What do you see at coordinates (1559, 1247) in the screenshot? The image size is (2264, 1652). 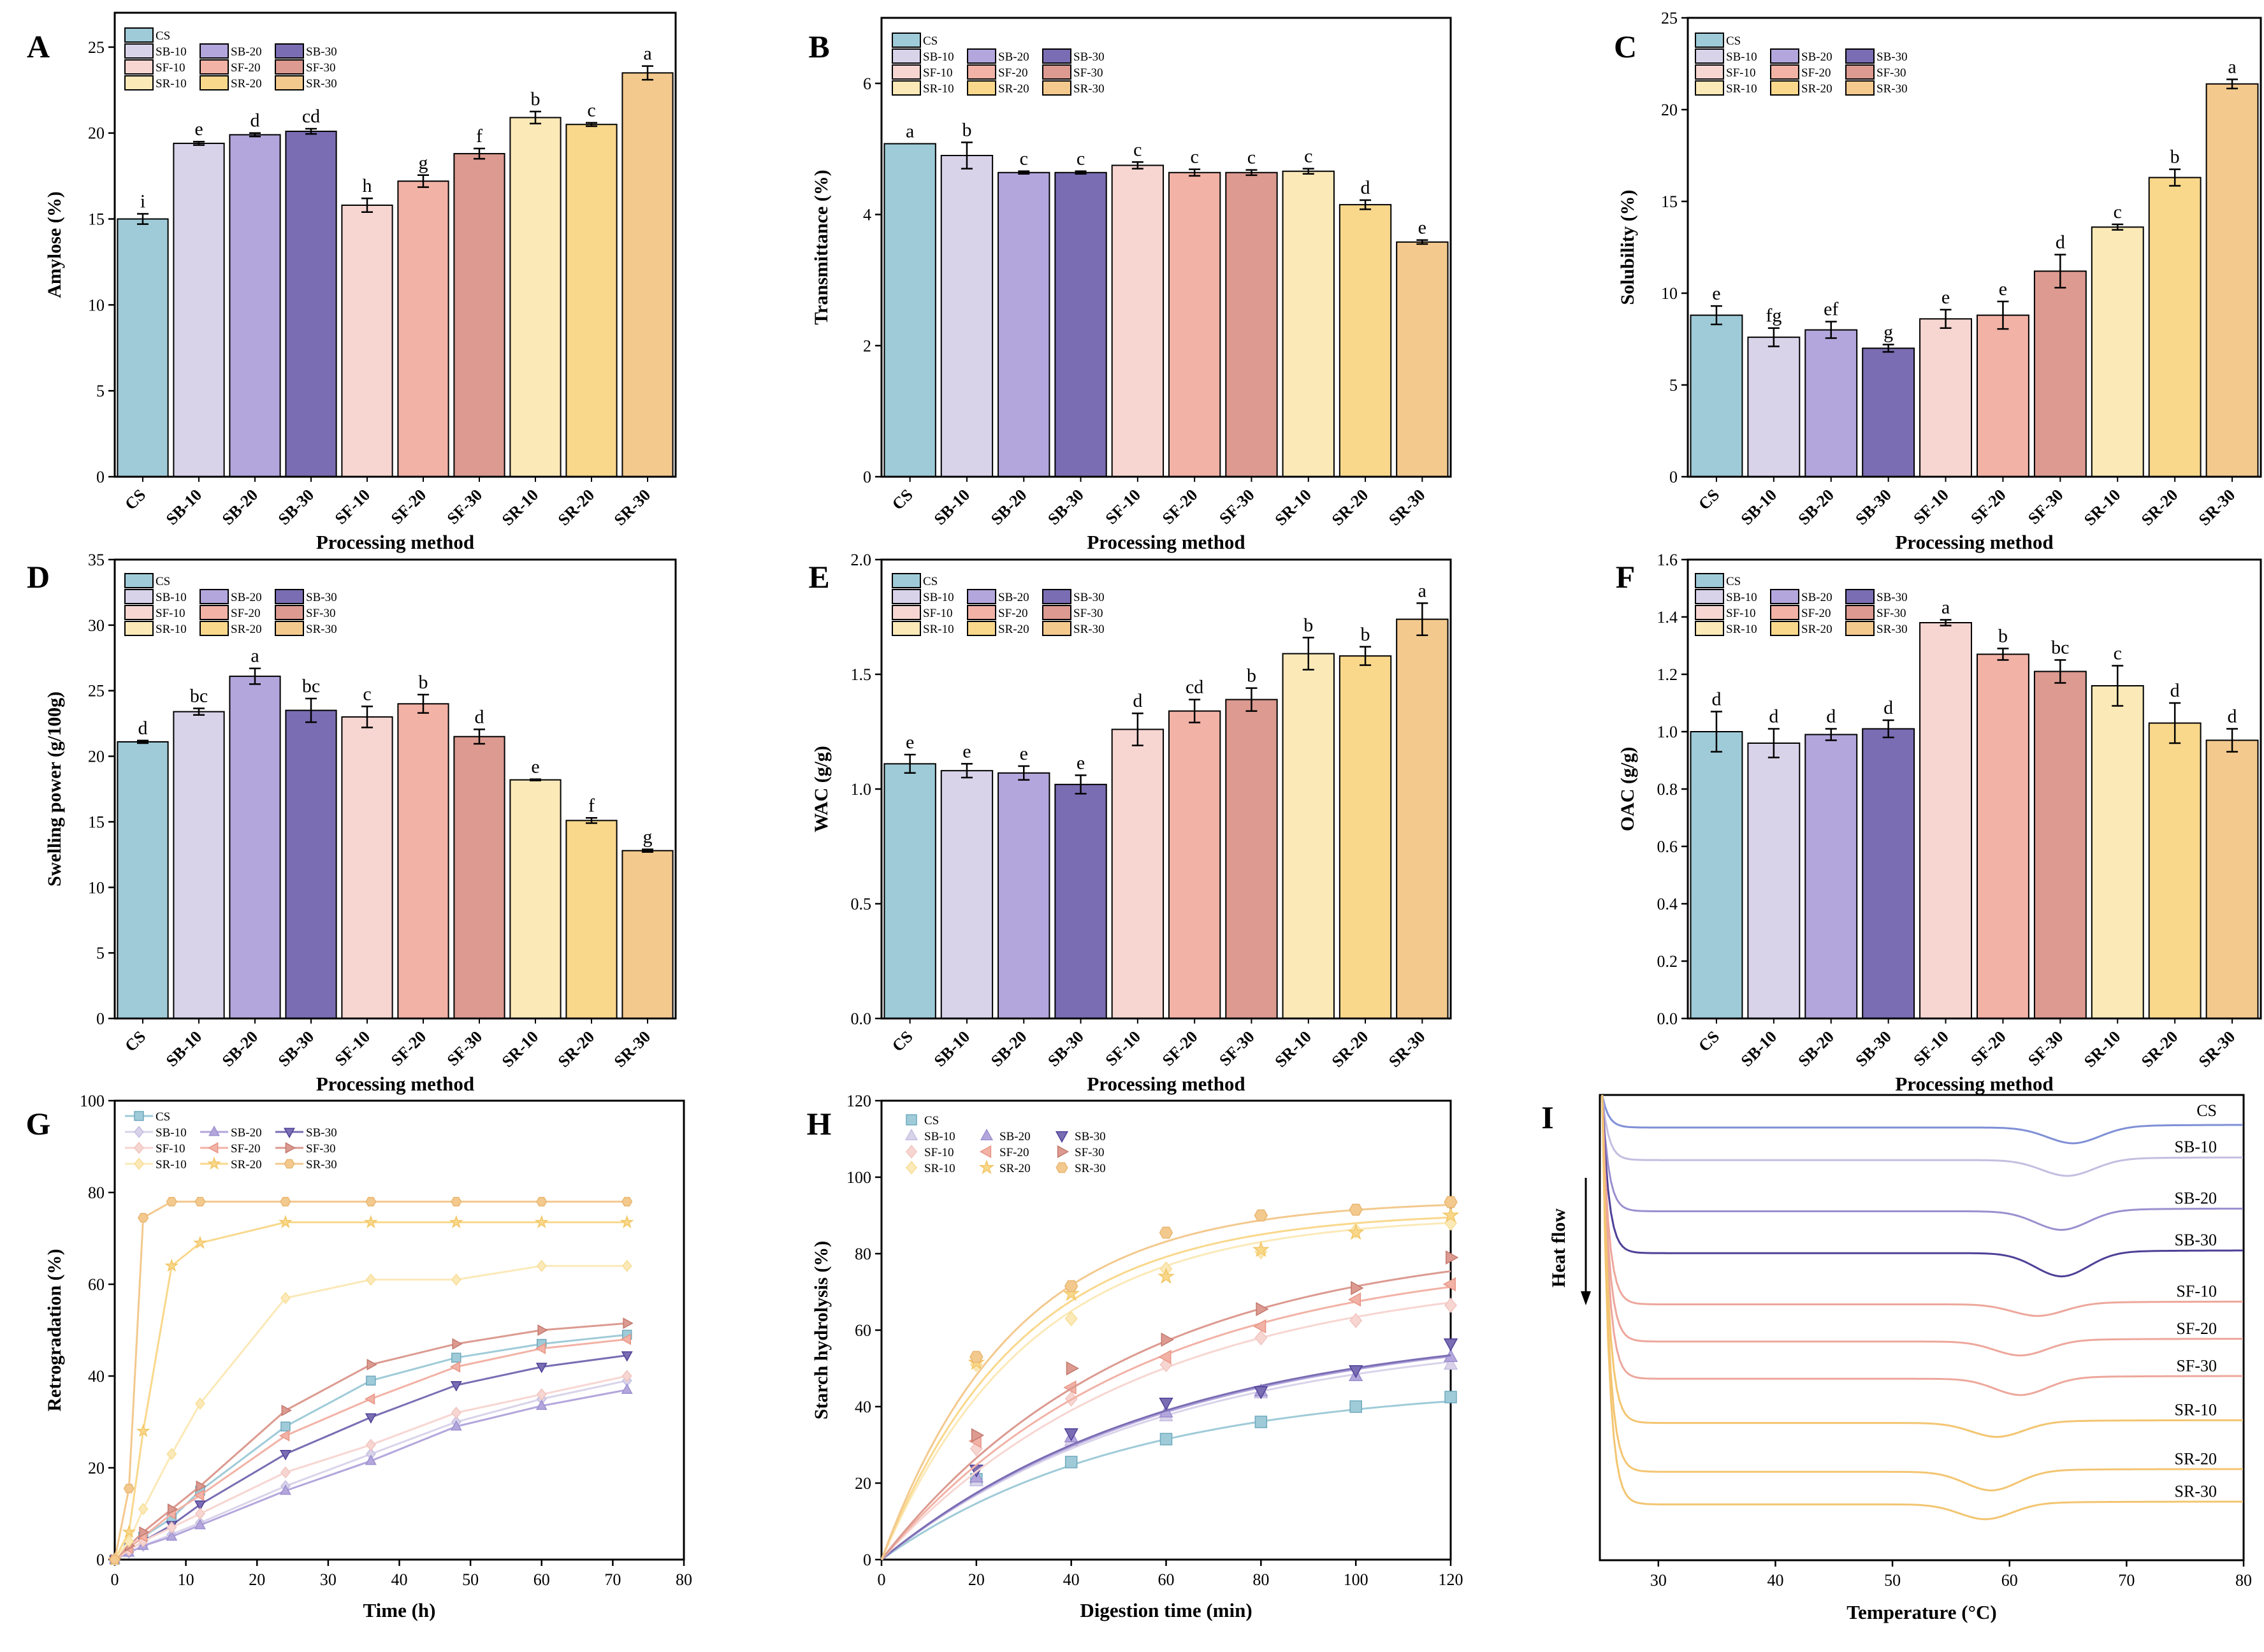 I see `y-axis-title: Heat flow` at bounding box center [1559, 1247].